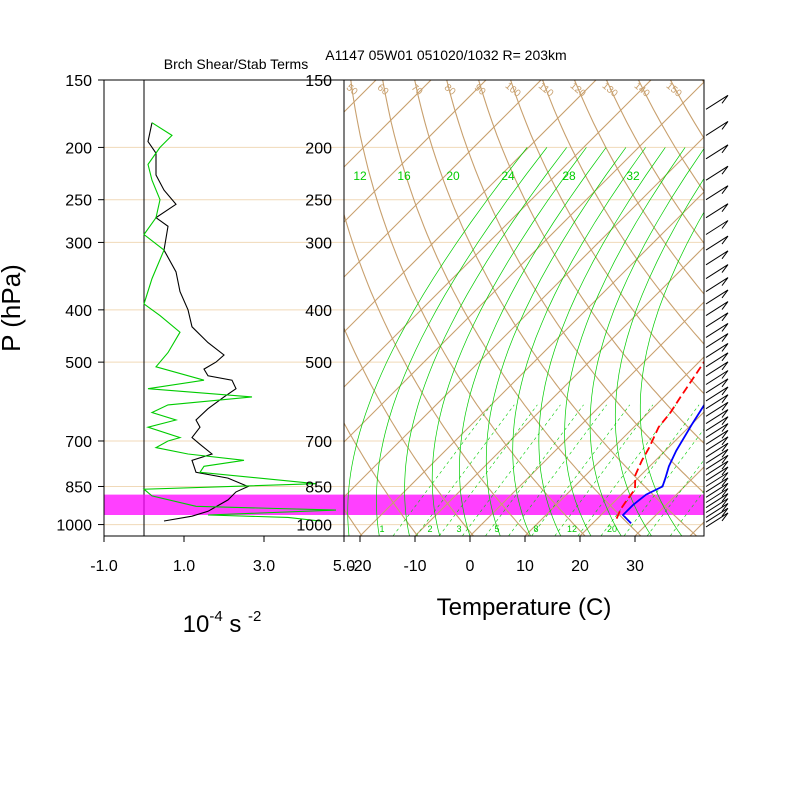 The height and width of the screenshot is (800, 800). What do you see at coordinates (417, 90) in the screenshot?
I see `dry-adiabat-label: 70` at bounding box center [417, 90].